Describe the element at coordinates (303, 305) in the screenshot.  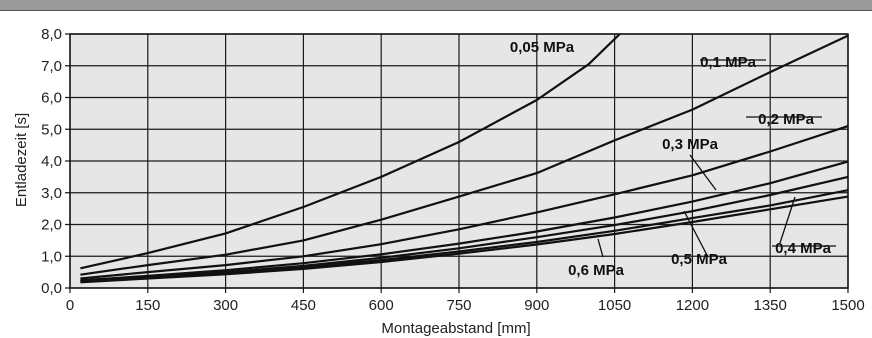
I see `x-tick-label: 450` at that location.